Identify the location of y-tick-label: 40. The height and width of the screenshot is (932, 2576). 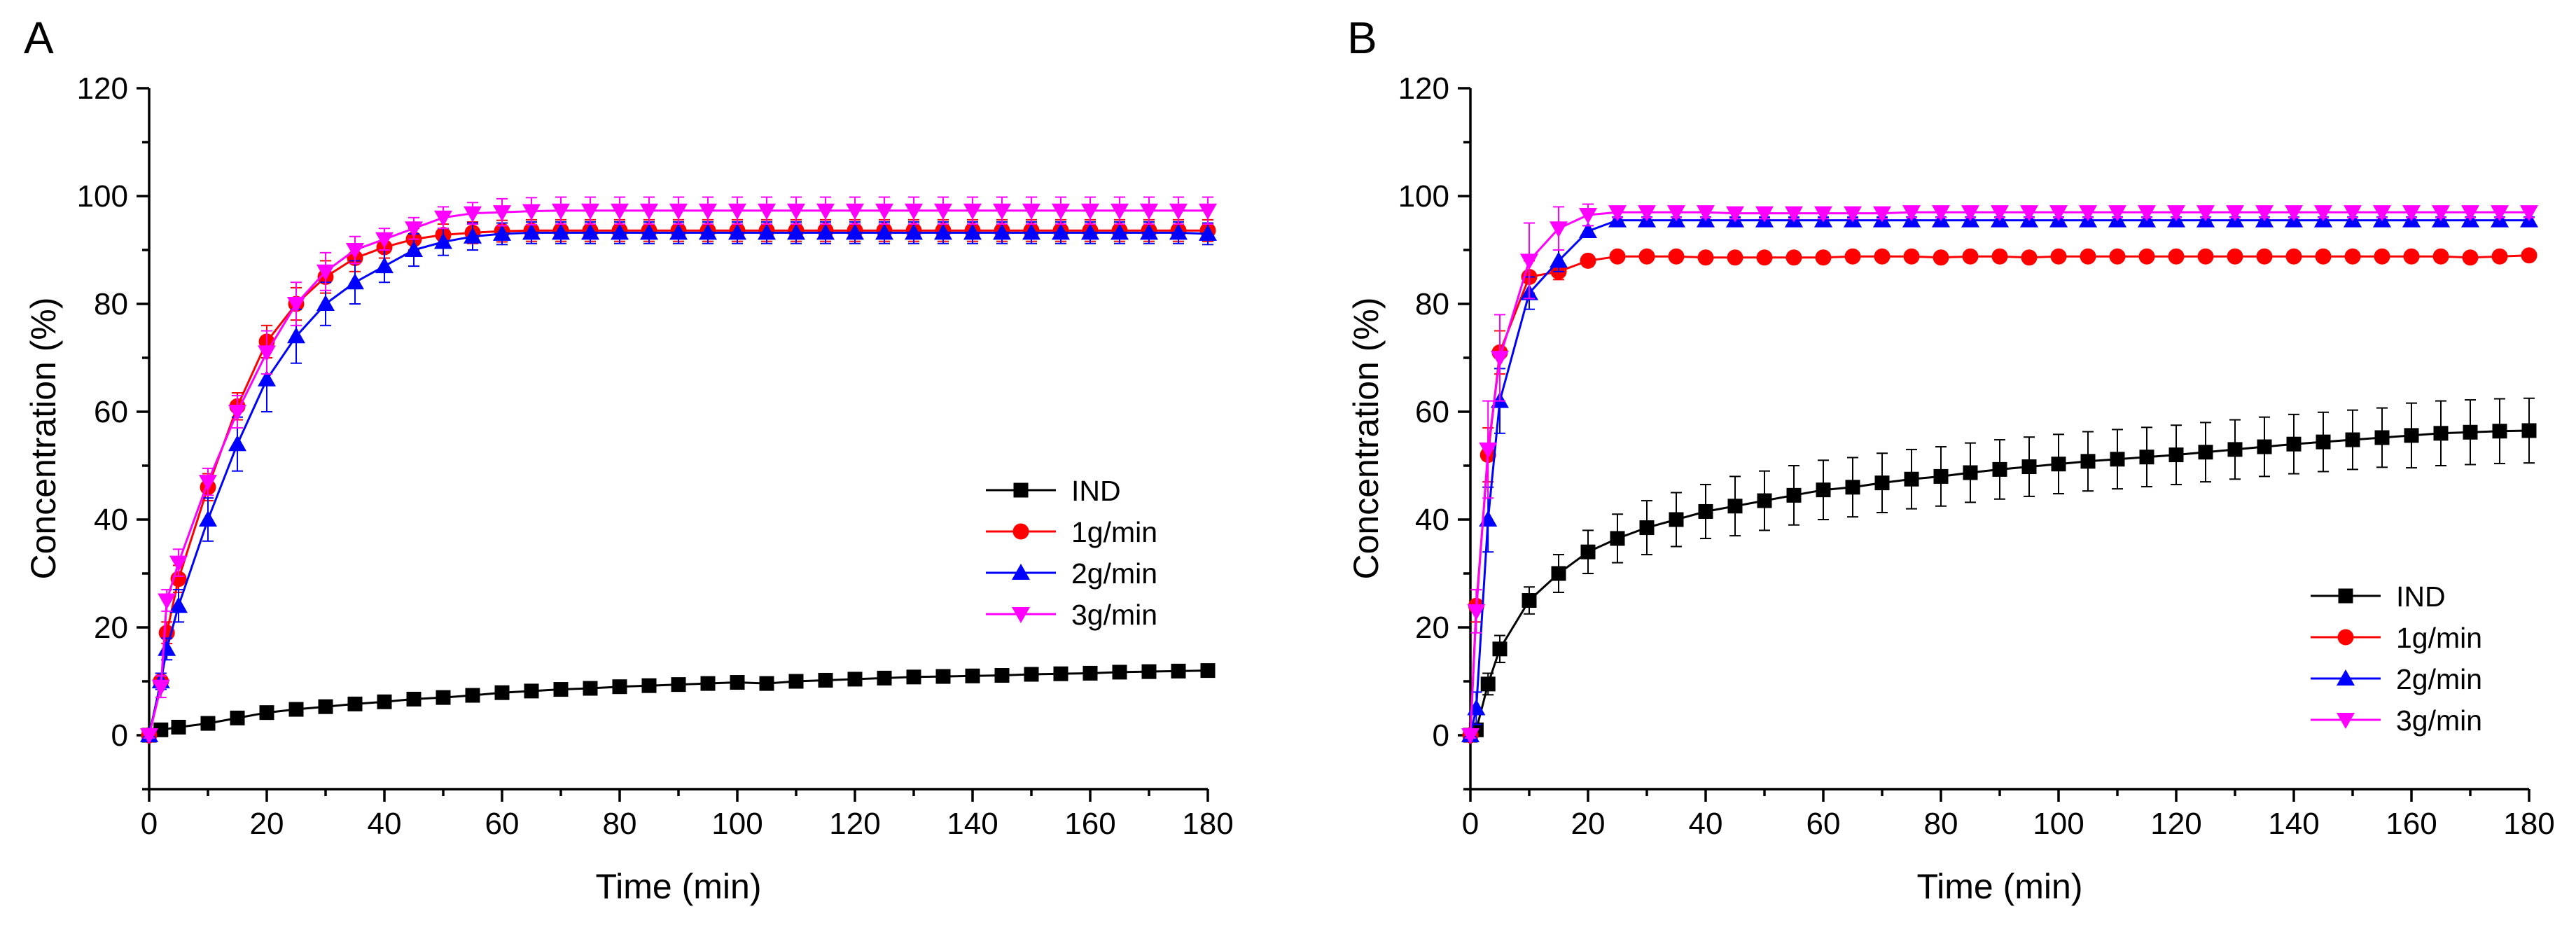
(111, 520).